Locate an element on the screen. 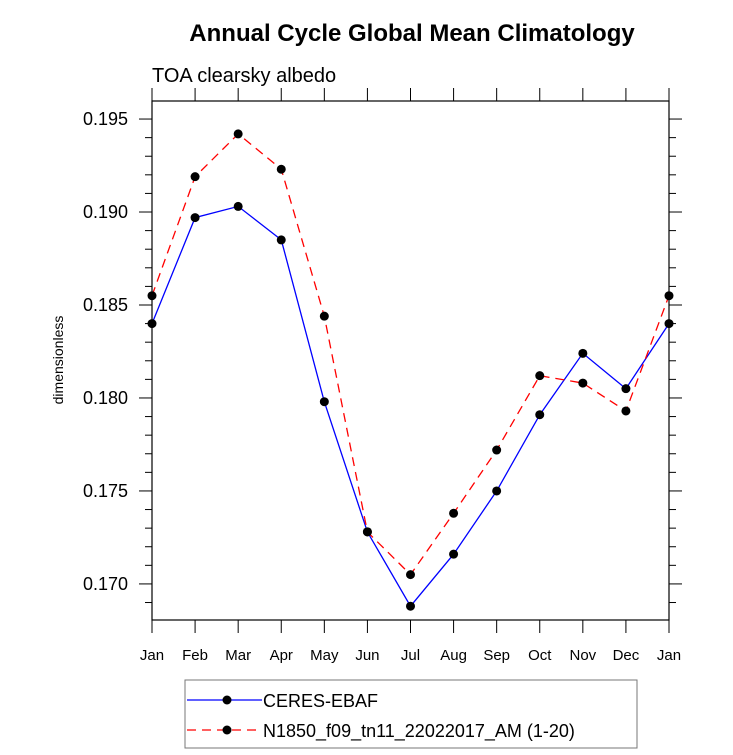 Image resolution: width=733 pixels, height=755 pixels. x-tick-label: Dec is located at coordinates (626, 655).